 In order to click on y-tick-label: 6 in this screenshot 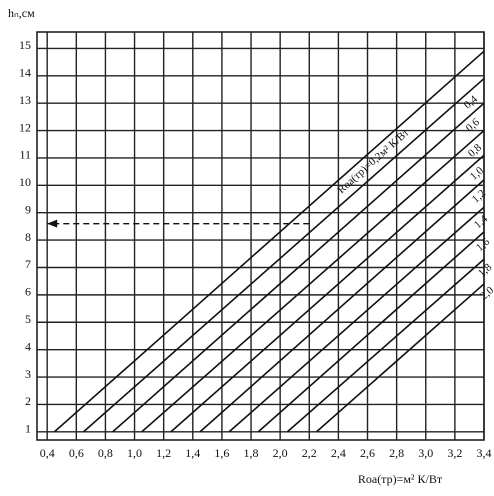, I will do `click(28, 292)`.